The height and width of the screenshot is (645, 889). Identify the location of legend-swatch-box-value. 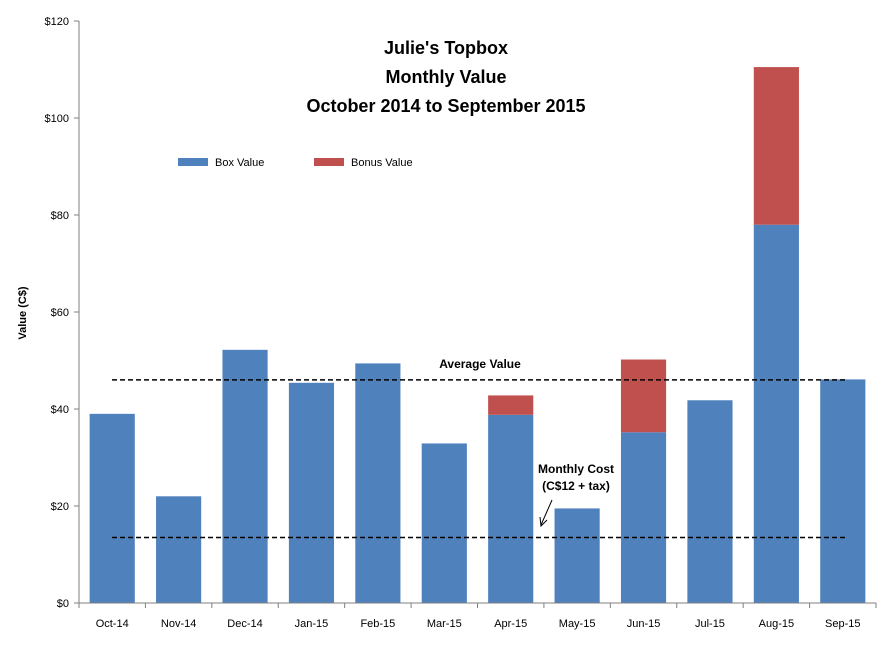
(193, 162).